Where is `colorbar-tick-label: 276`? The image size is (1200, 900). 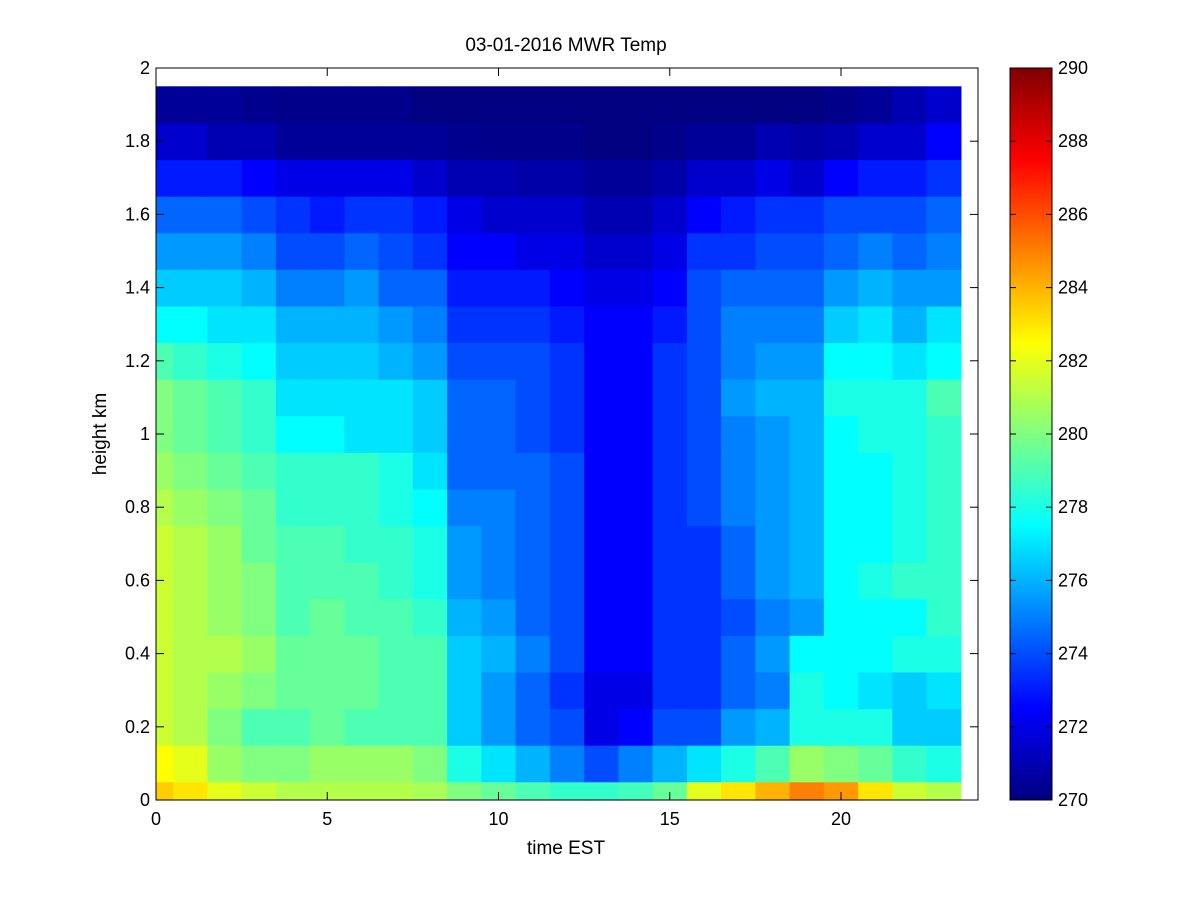
colorbar-tick-label: 276 is located at coordinates (1073, 580).